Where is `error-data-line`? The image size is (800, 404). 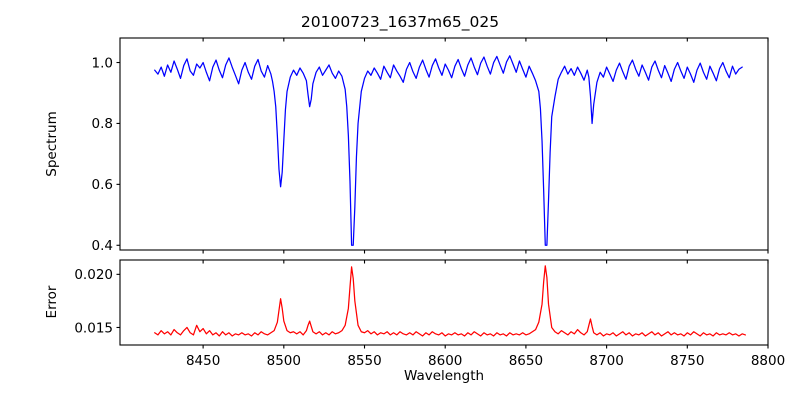
error-data-line is located at coordinates (450, 301).